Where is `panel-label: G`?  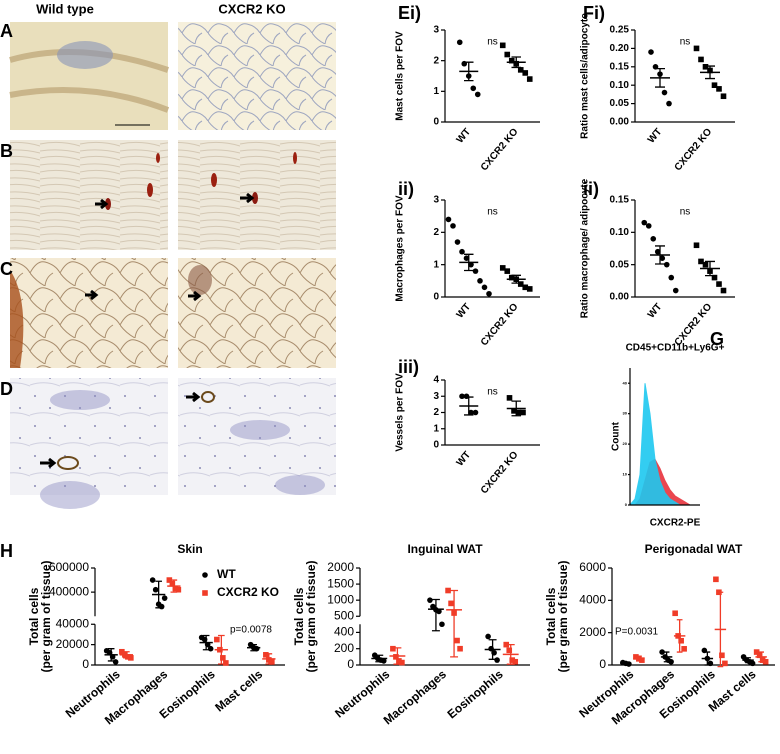 panel-label: G is located at coordinates (717, 339).